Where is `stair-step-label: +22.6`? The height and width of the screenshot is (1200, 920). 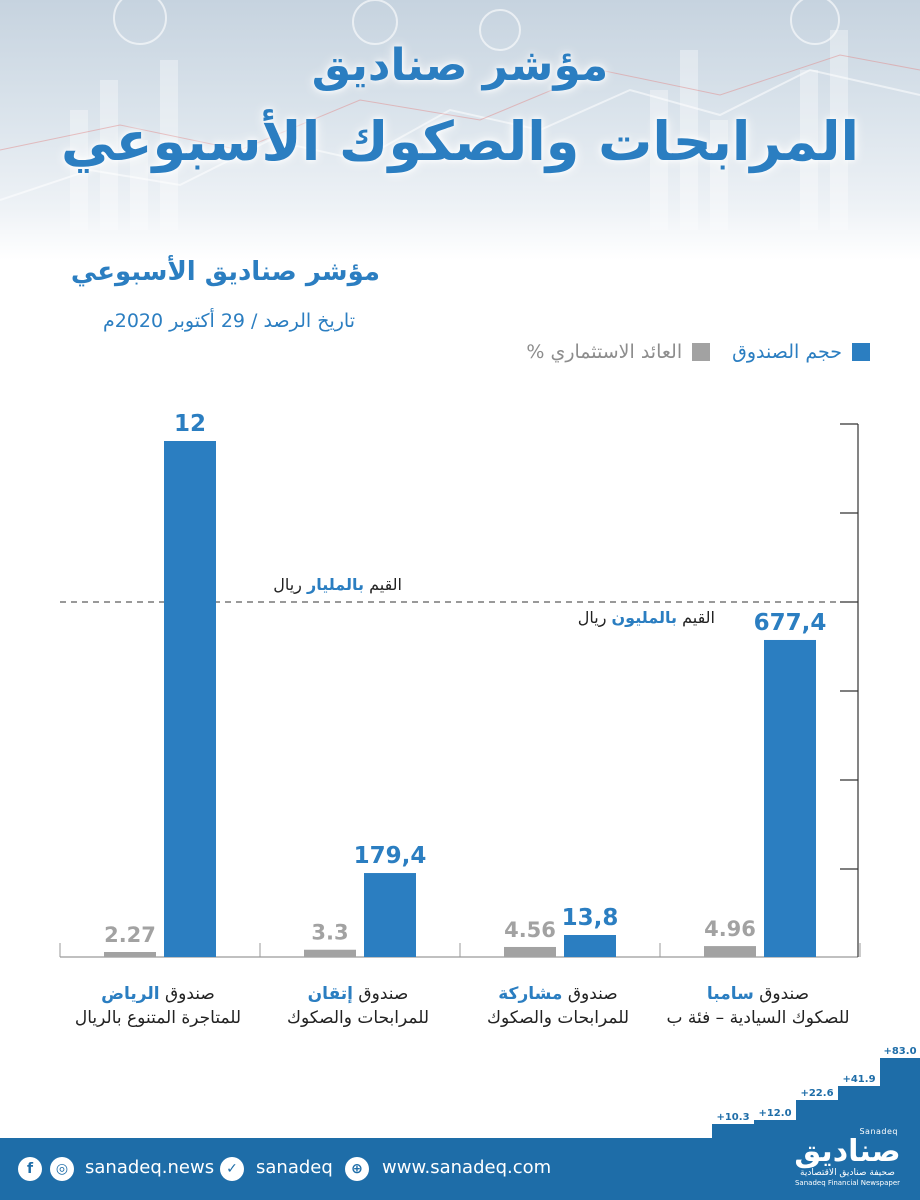
stair-step-label: +22.6 is located at coordinates (816, 1093).